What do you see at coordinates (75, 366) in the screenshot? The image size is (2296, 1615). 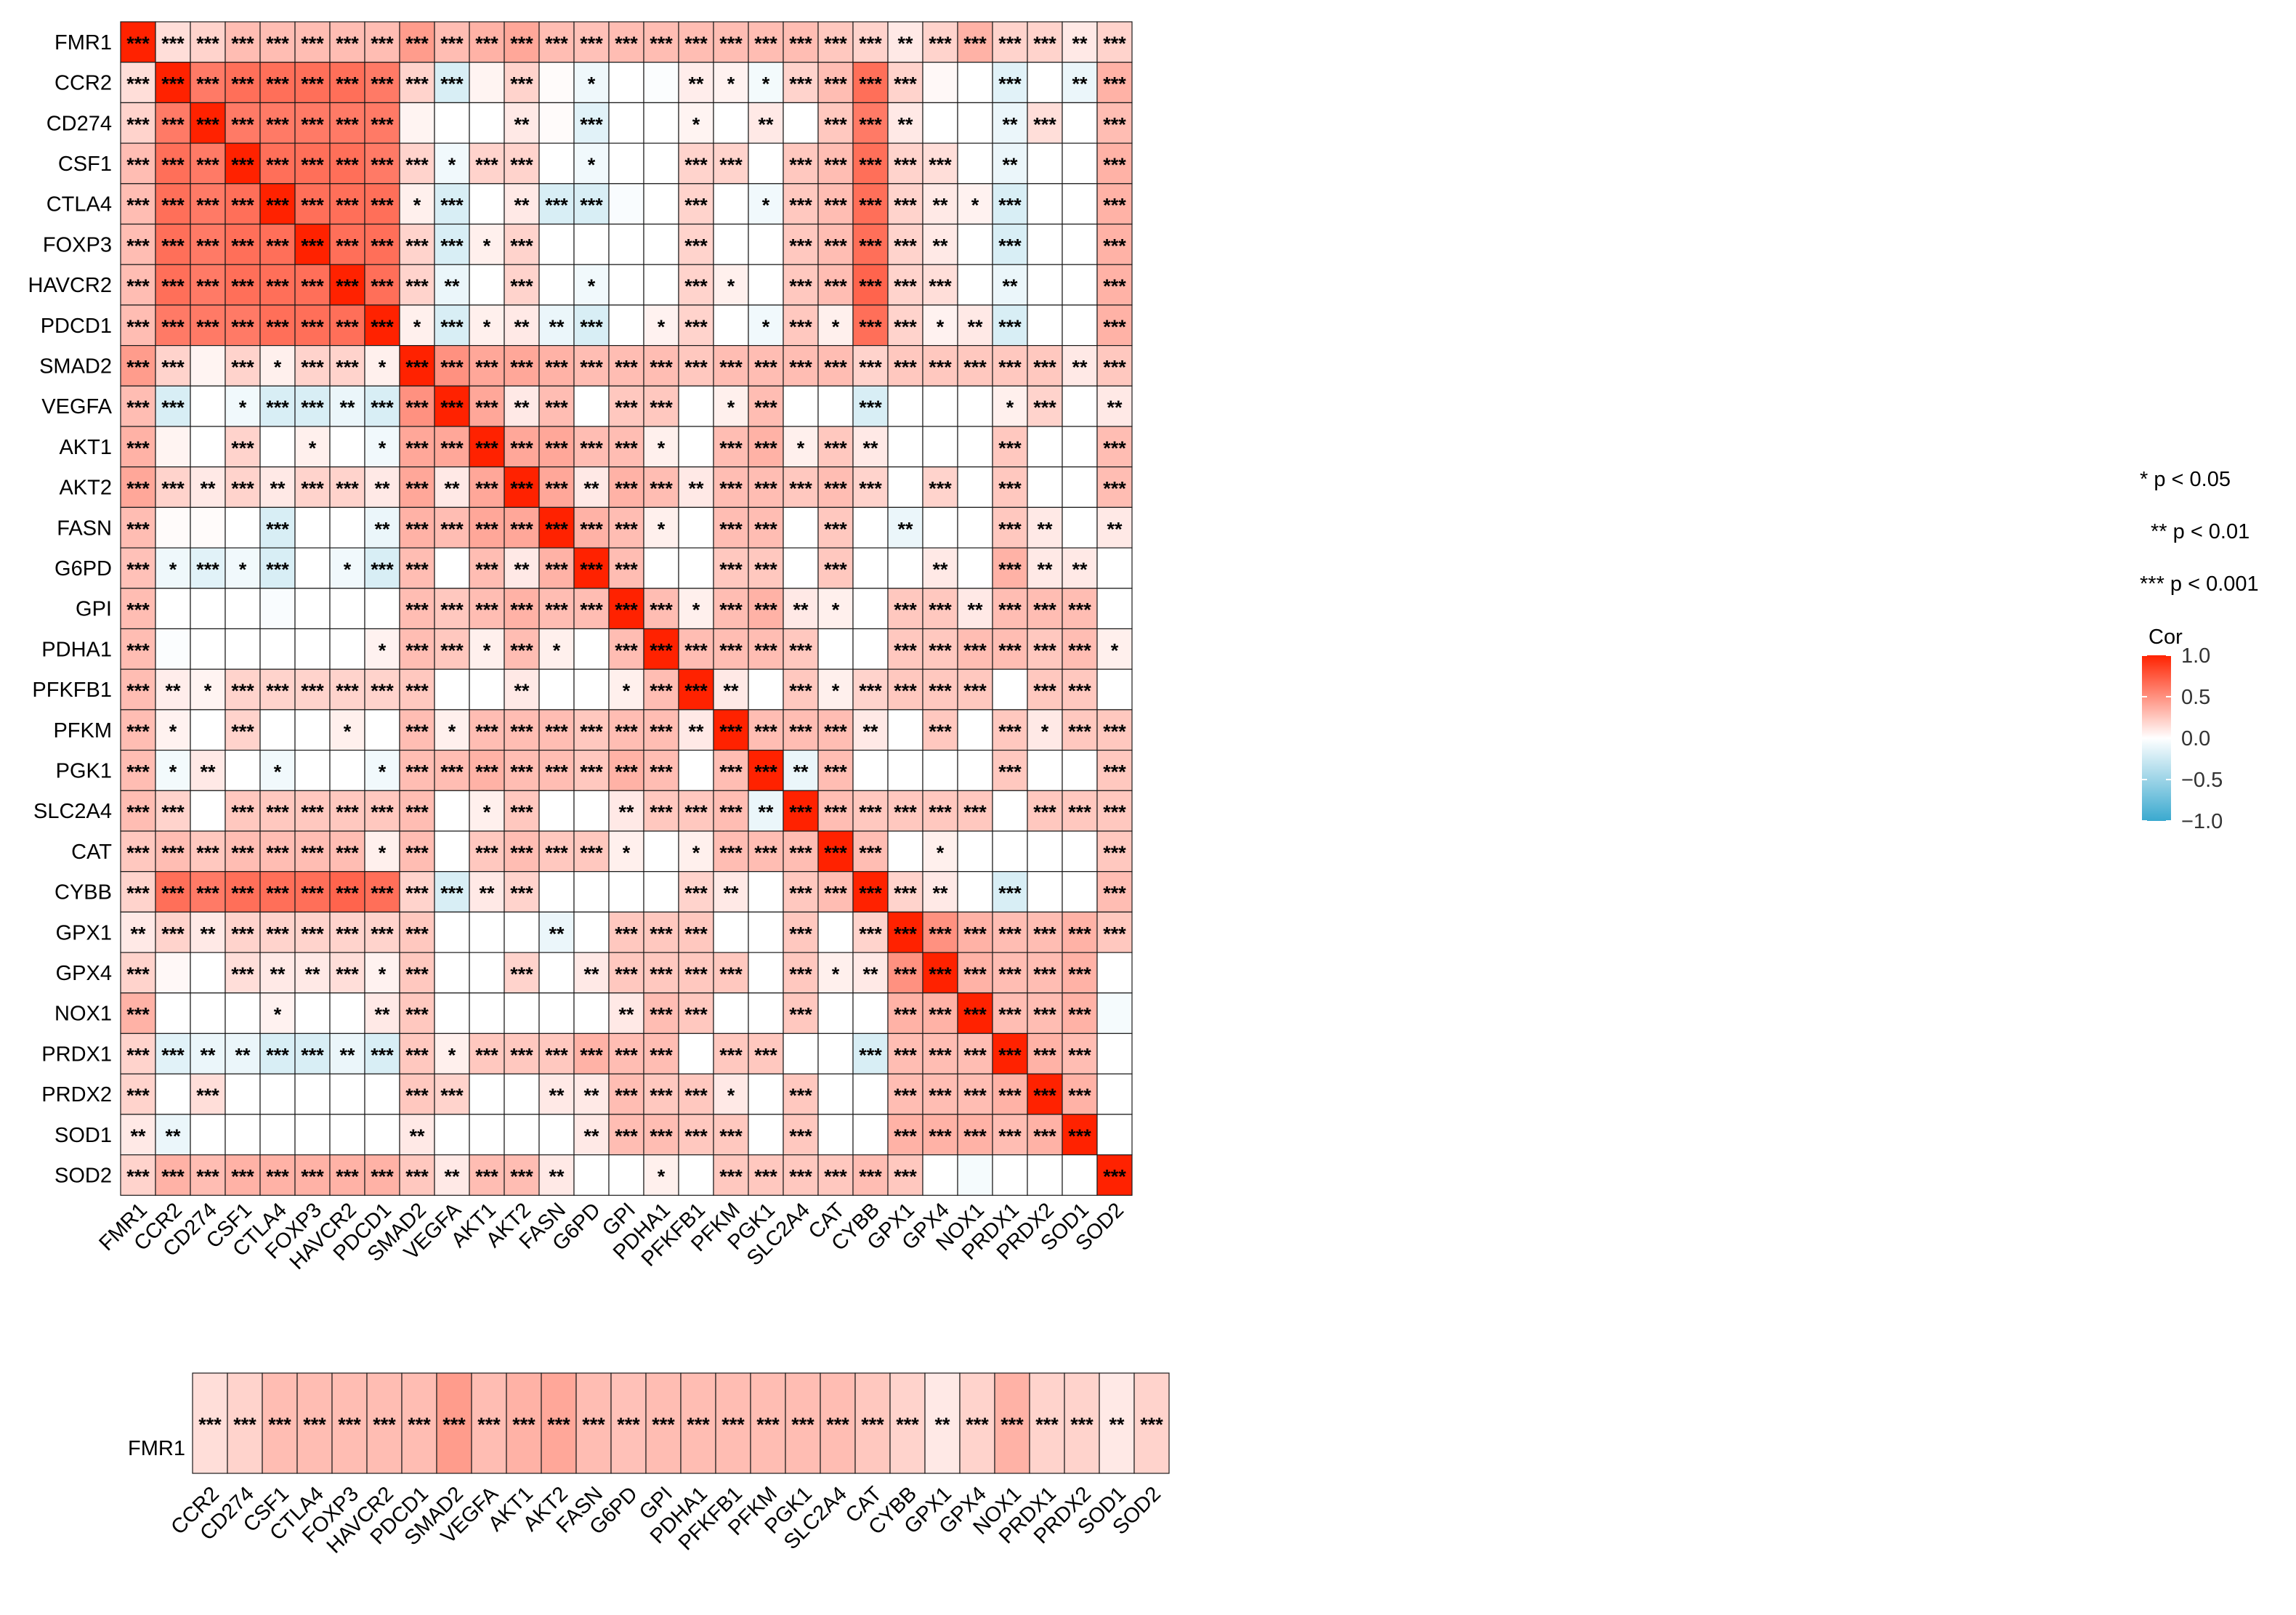 I see `row-label: SMAD2` at bounding box center [75, 366].